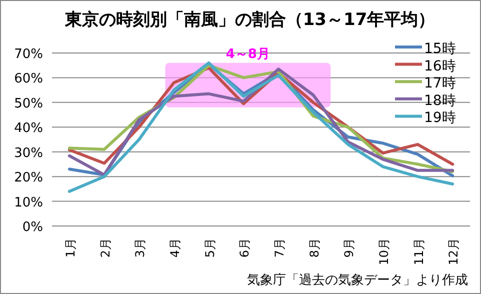  What do you see at coordinates (440, 84) in the screenshot?
I see `legend-label: 17時` at bounding box center [440, 84].